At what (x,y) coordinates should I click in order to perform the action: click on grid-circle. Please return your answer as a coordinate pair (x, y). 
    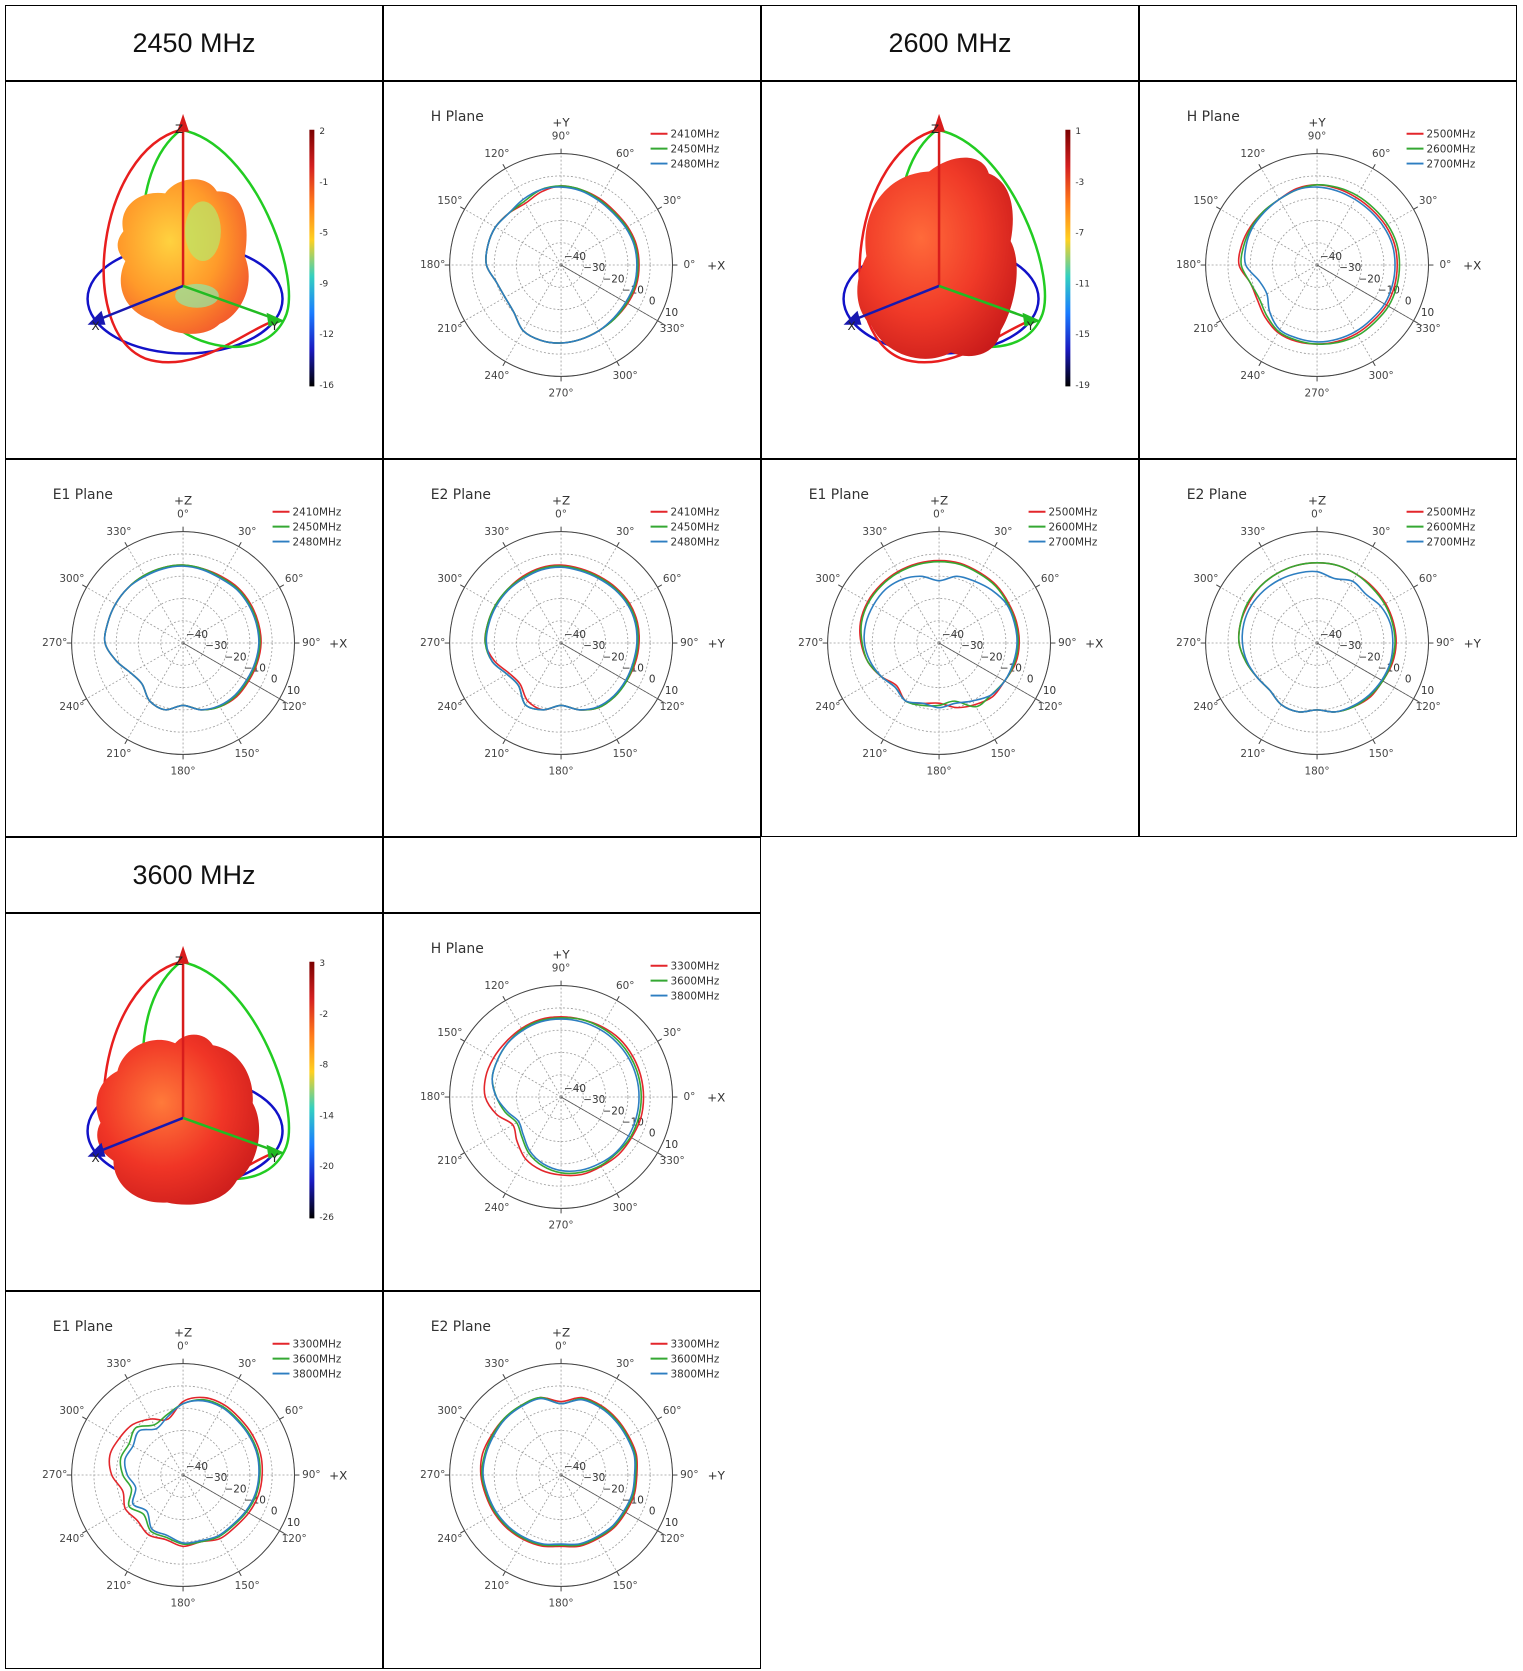
    Looking at the image, I should click on (183, 643).